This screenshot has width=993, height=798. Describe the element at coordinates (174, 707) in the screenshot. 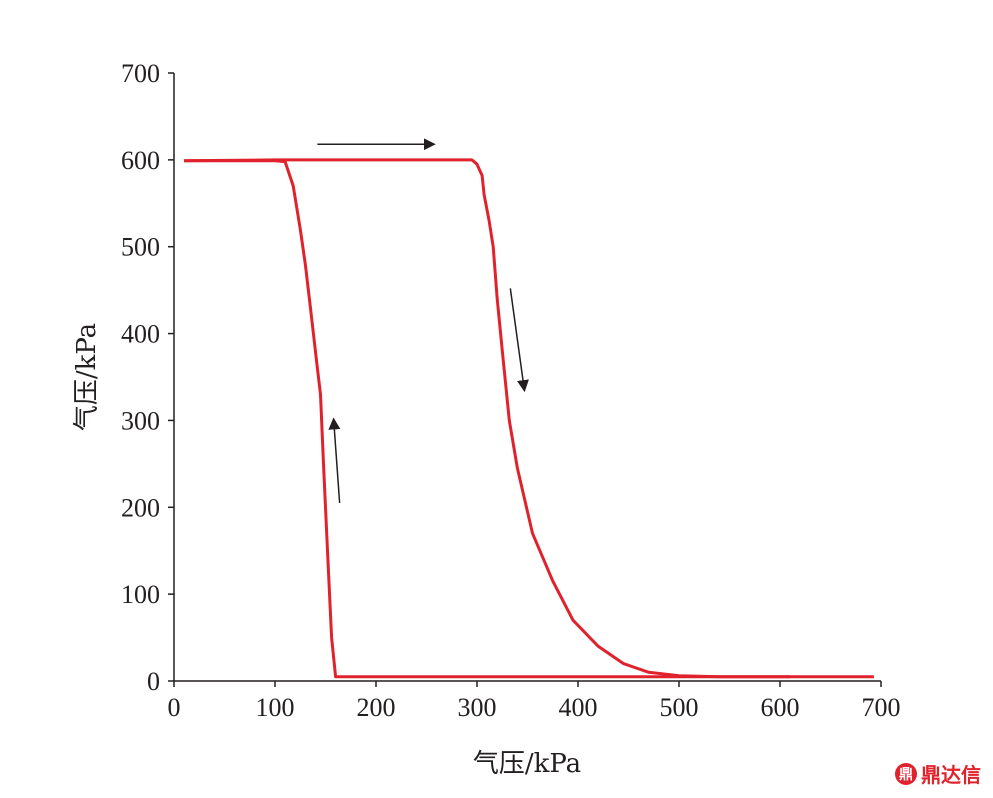

I see `x-tick-label: 0` at that location.